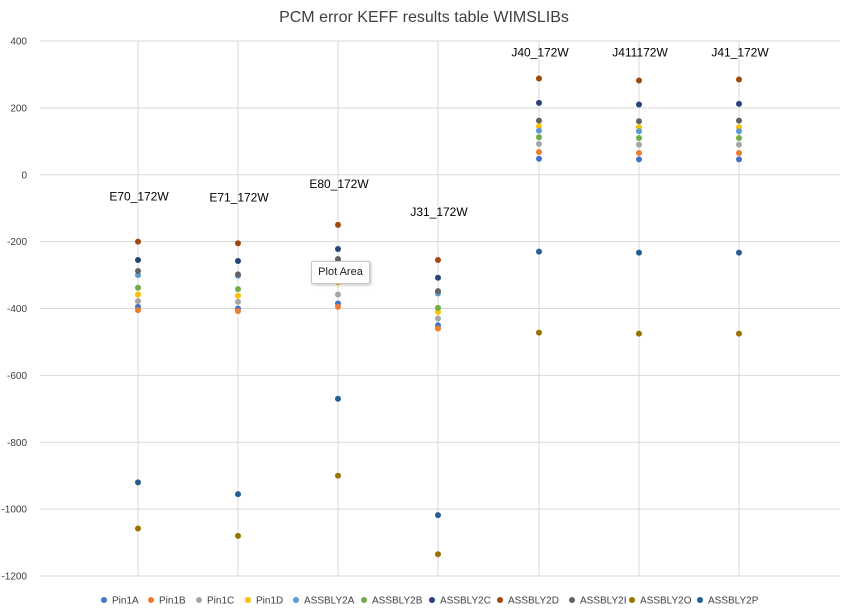  I want to click on legend-label: ASSBLY2O, so click(666, 601).